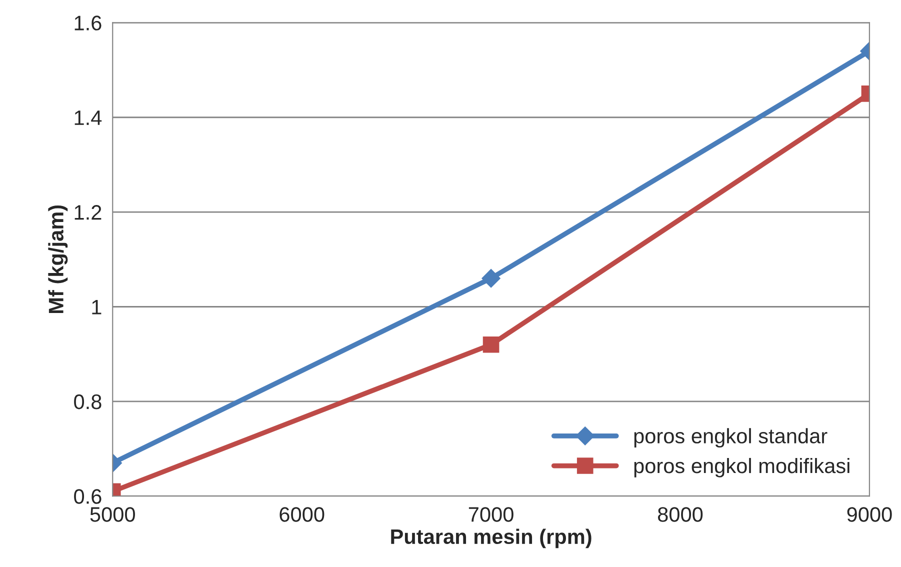 This screenshot has width=901, height=567. I want to click on y-tick-label: 0.8, so click(88, 402).